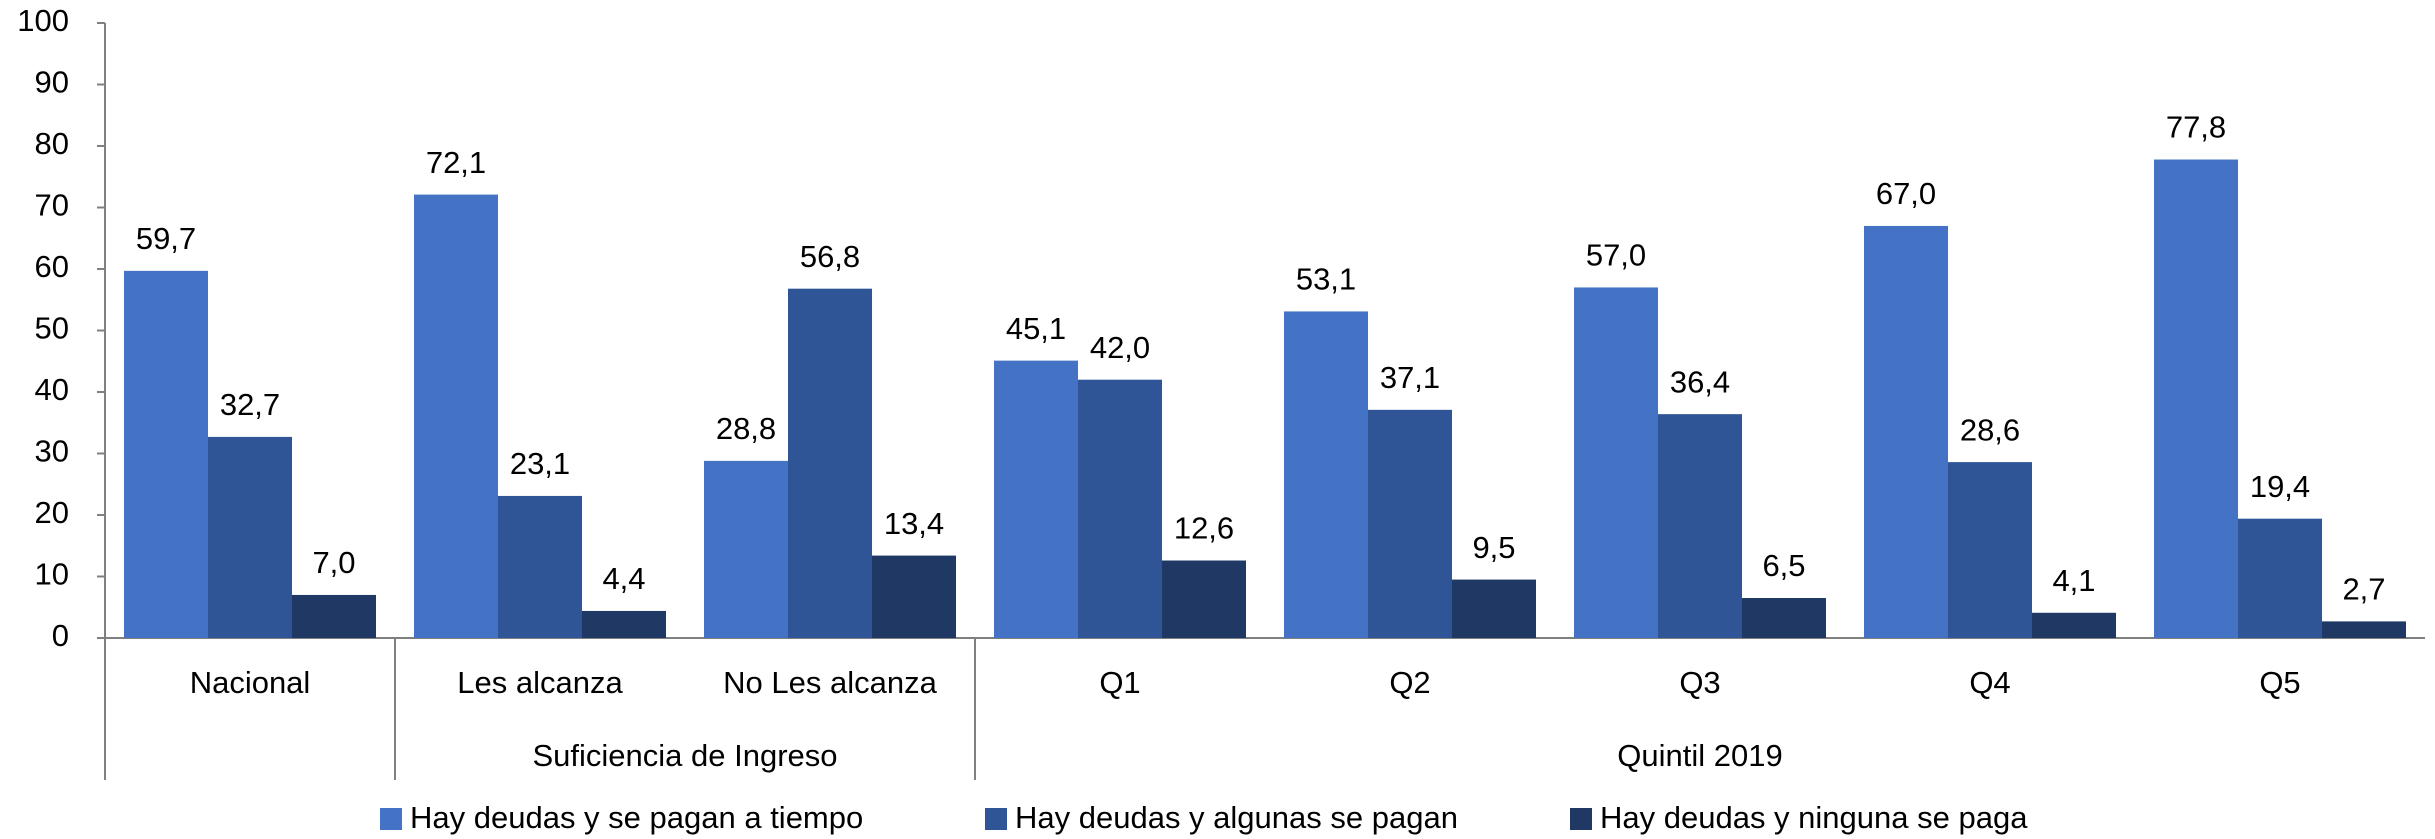  I want to click on value-label: 9,5, so click(1493, 547).